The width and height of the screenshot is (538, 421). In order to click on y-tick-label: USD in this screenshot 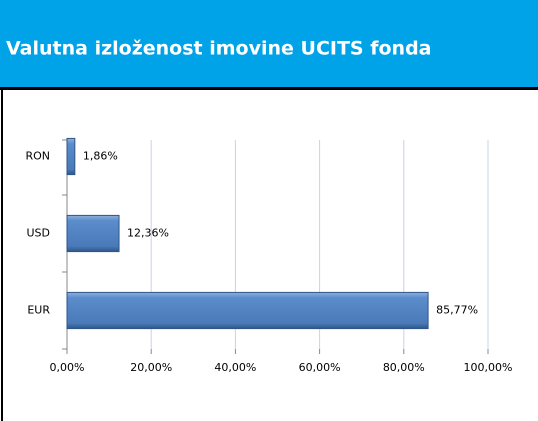, I will do `click(38, 233)`.